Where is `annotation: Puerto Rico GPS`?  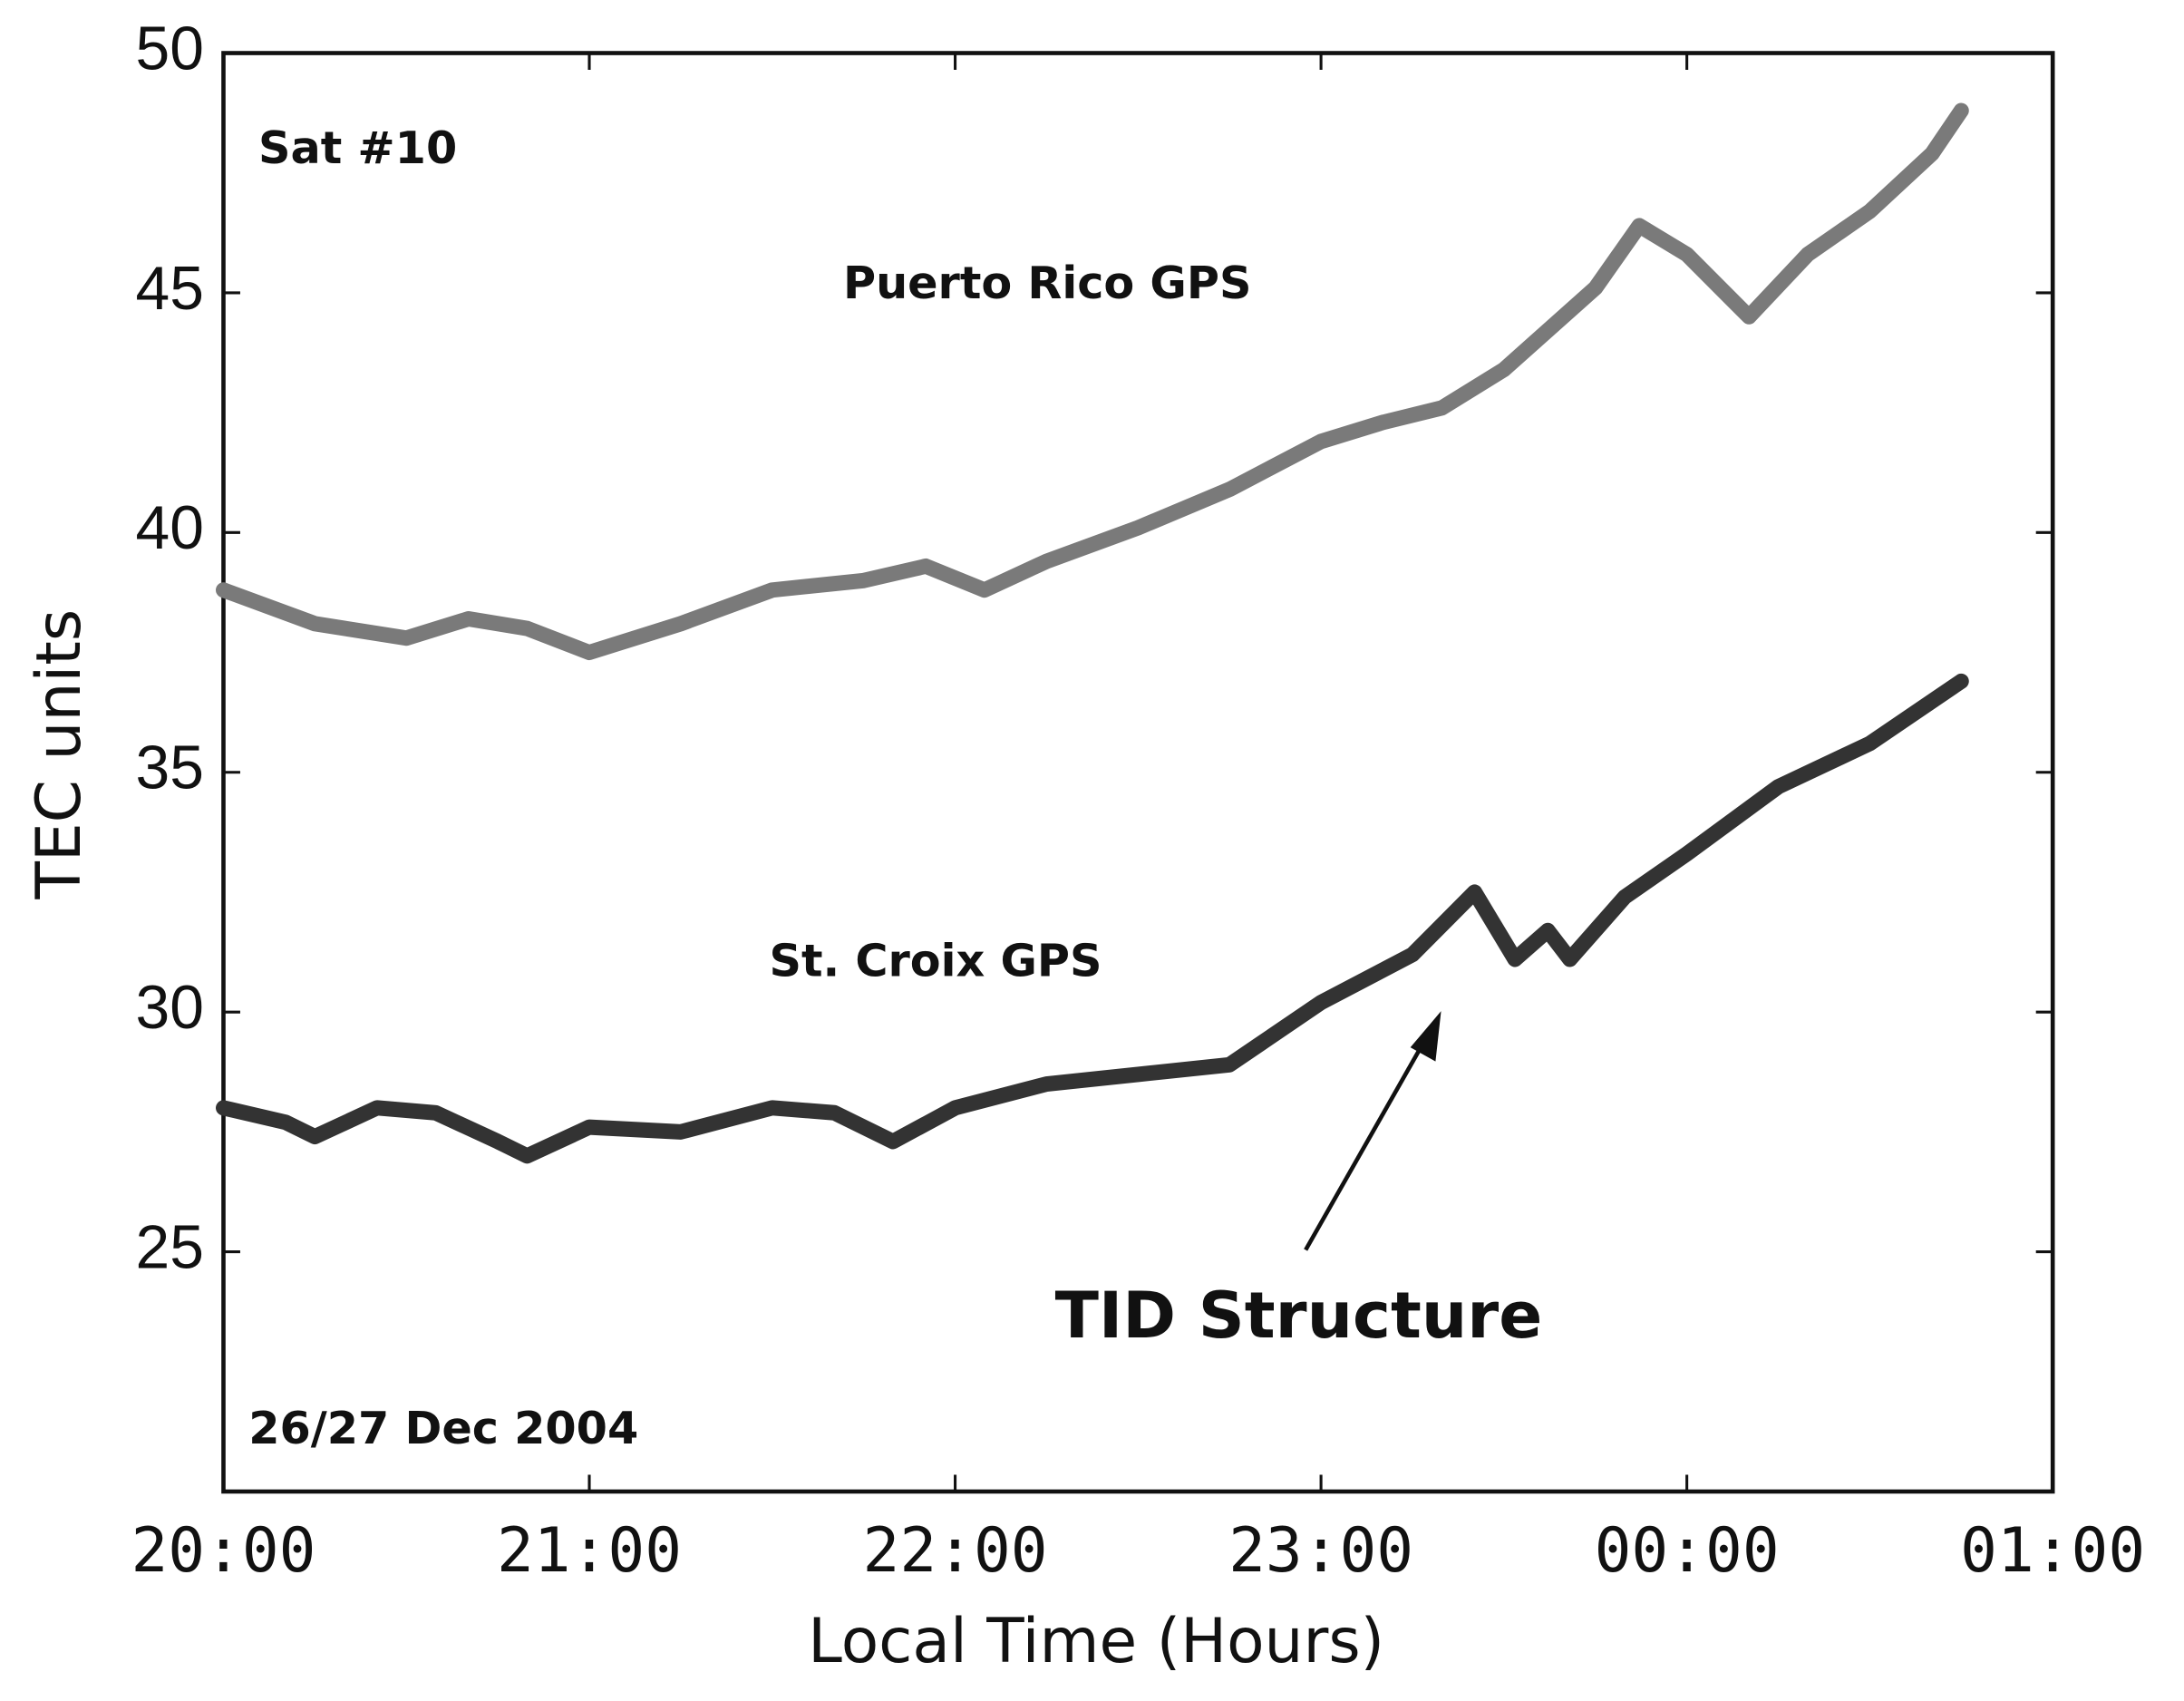 annotation: Puerto Rico GPS is located at coordinates (1047, 283).